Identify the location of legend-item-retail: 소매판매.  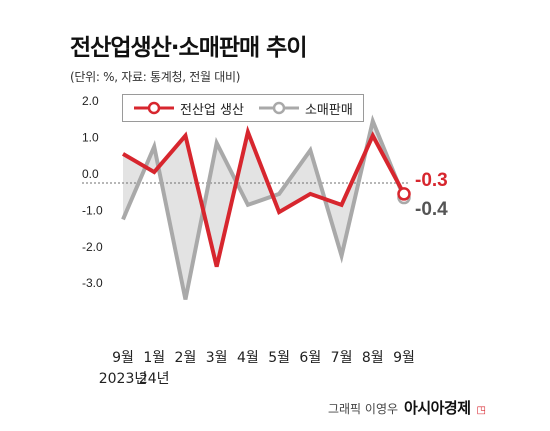
(305, 108).